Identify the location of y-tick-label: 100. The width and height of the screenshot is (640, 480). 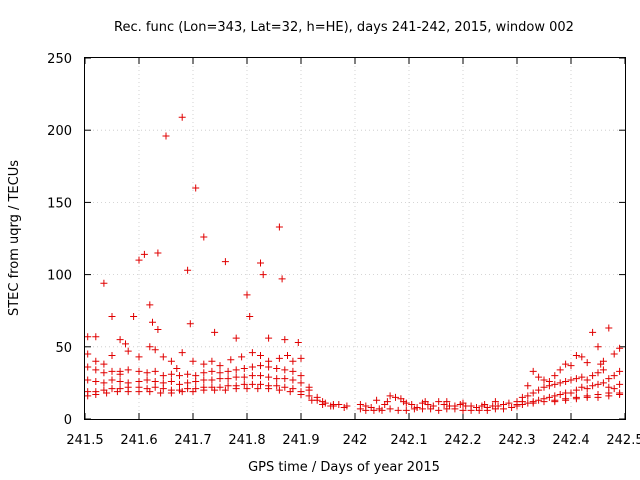
(59, 276).